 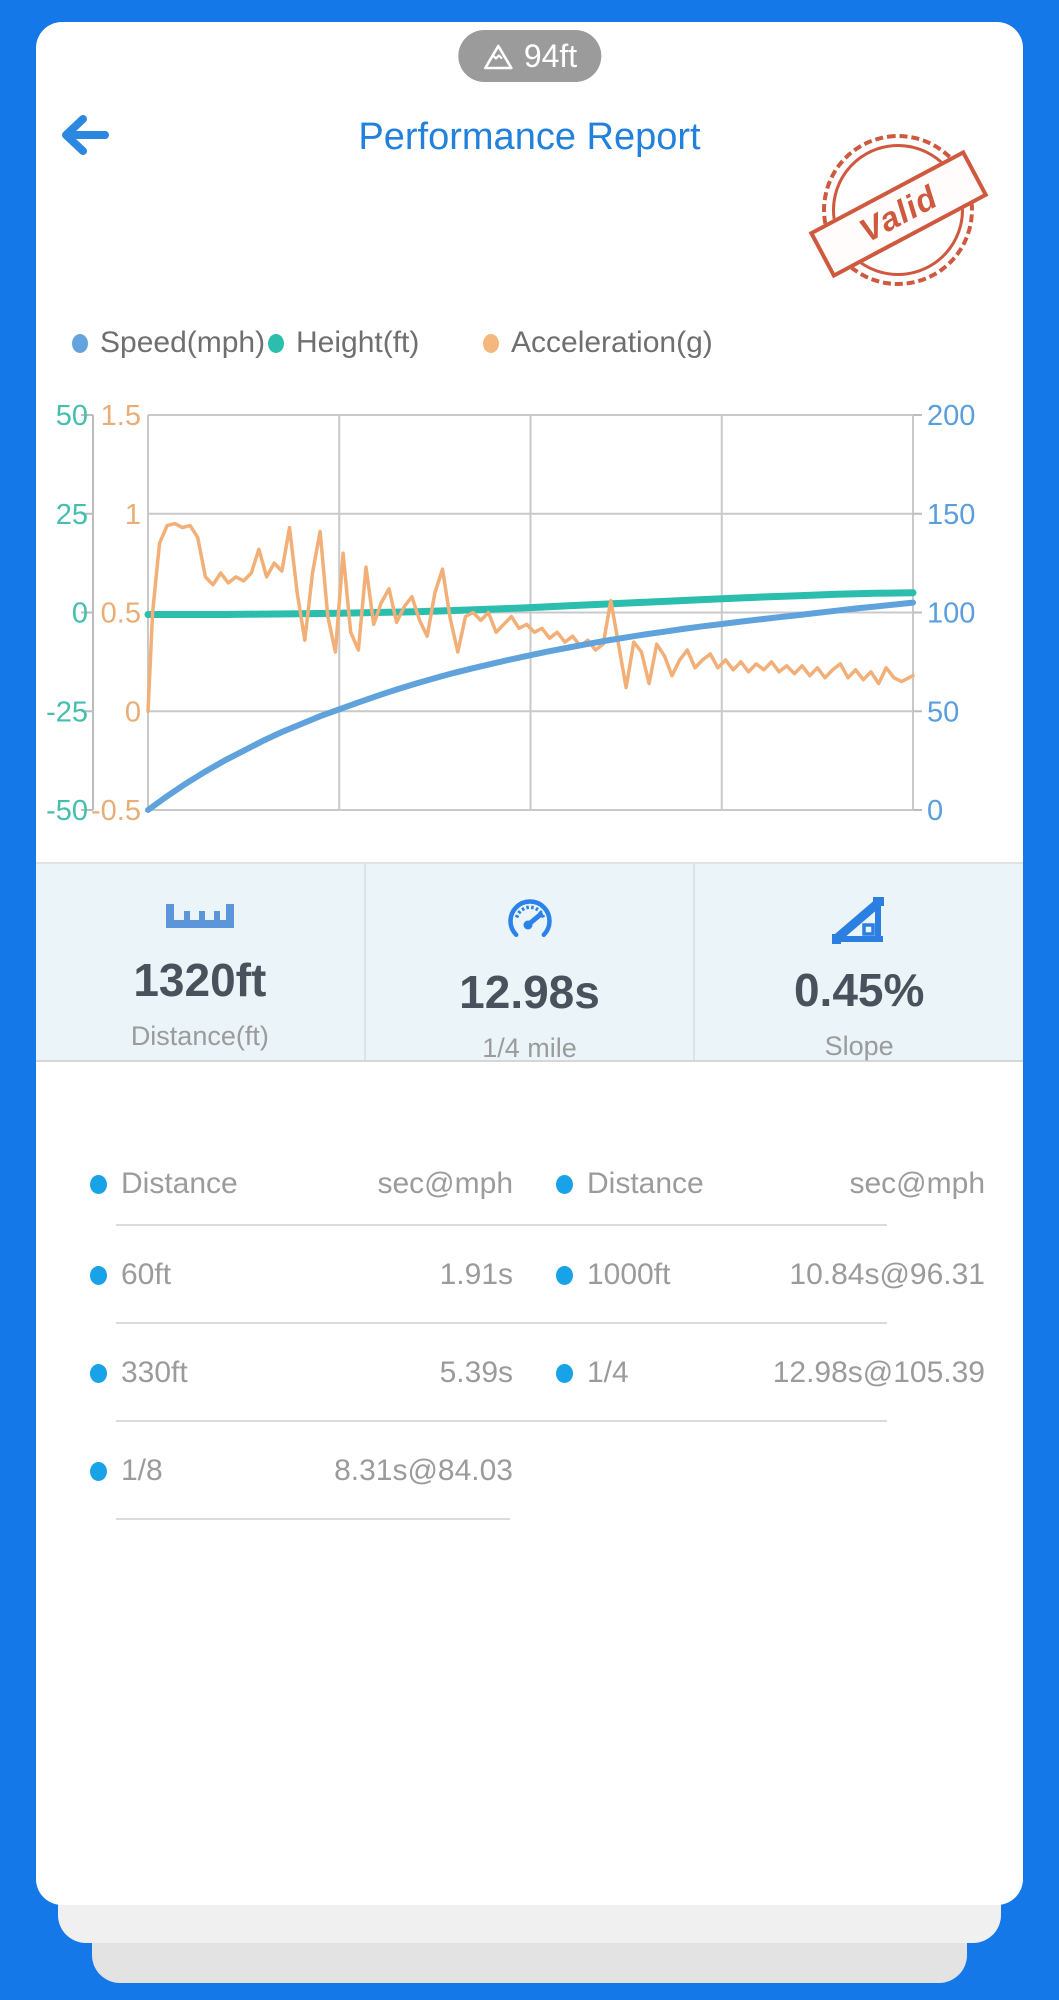 What do you see at coordinates (142, 1470) in the screenshot?
I see `cell-label: 1/8` at bounding box center [142, 1470].